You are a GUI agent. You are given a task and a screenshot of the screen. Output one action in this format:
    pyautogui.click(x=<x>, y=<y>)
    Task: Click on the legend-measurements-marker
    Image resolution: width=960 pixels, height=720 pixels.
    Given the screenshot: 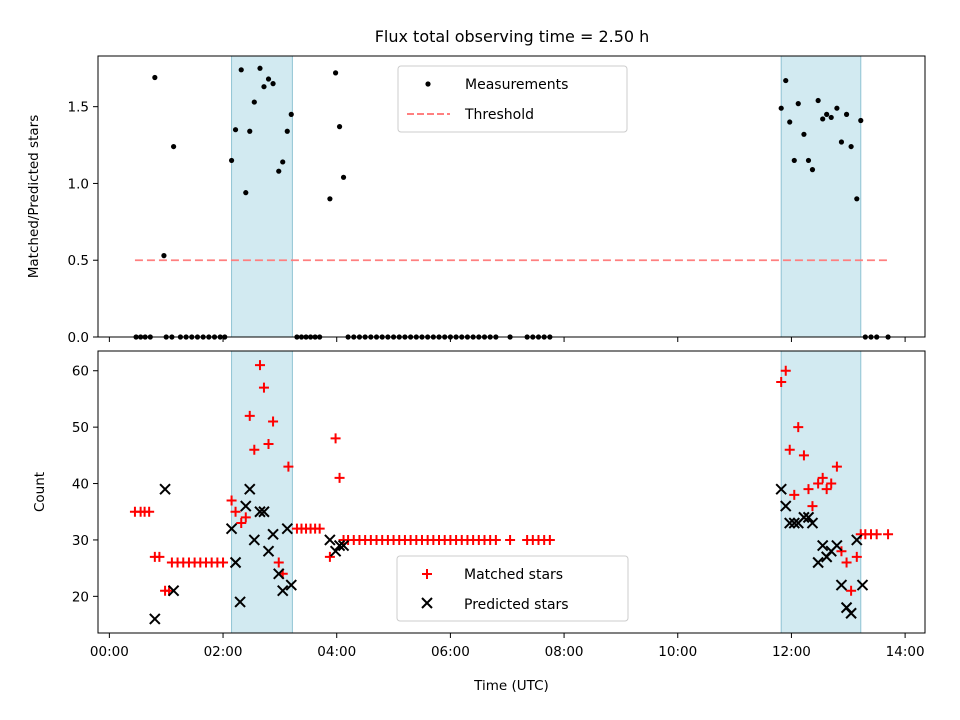 What is the action you would take?
    pyautogui.click(x=428, y=84)
    